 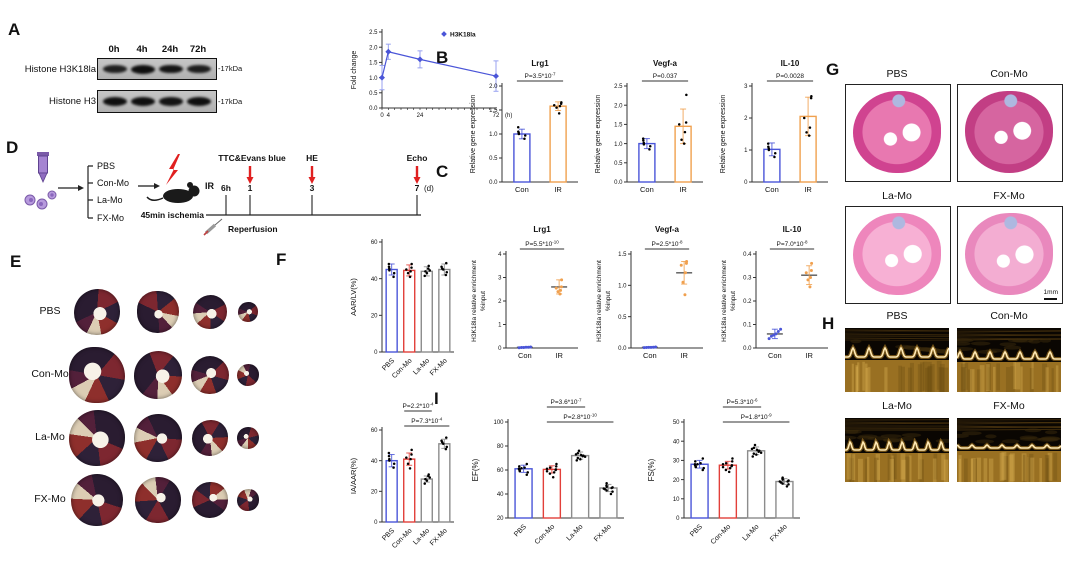 I want to click on echo-tile-label: PBS, so click(x=897, y=316).